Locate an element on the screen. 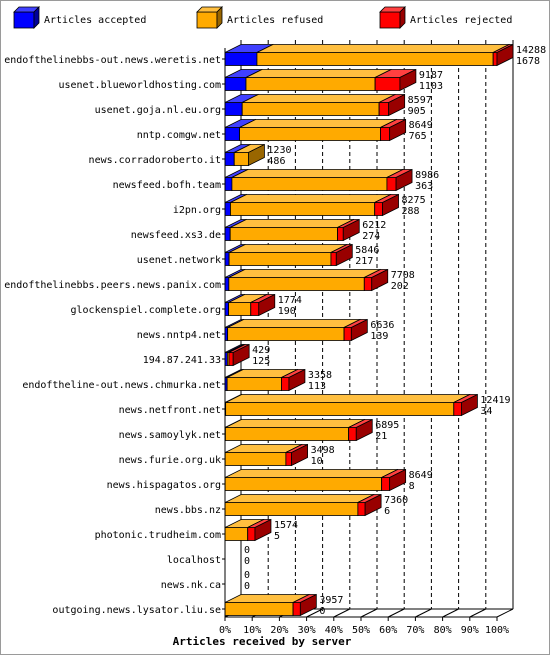 The image size is (550, 655). value-label-accepted: 217 is located at coordinates (364, 261).